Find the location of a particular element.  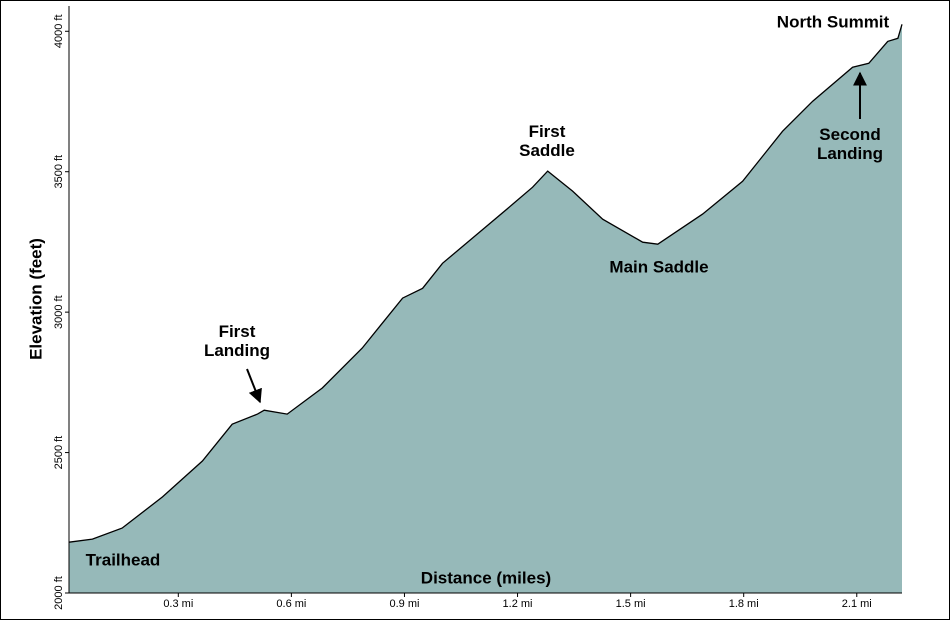

annotation: North Summit is located at coordinates (833, 22).